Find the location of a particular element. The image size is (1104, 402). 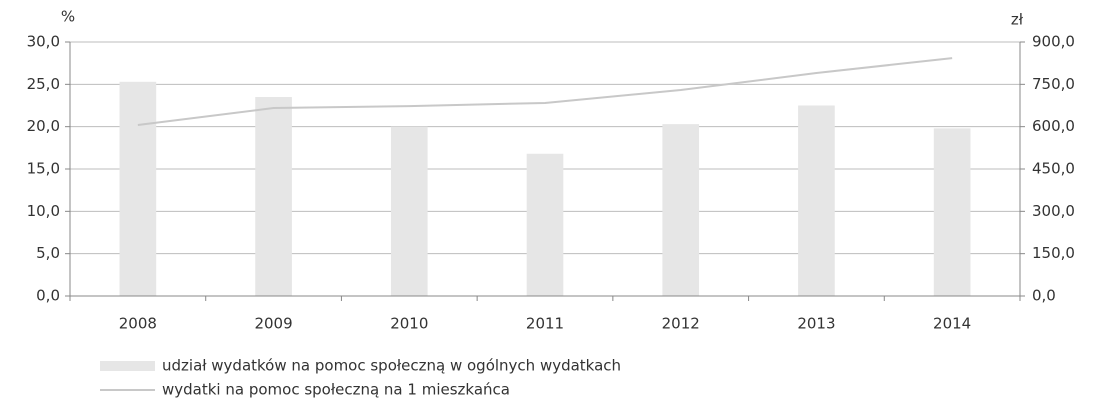

y2-tick-label: 900,0 is located at coordinates (1053, 42).